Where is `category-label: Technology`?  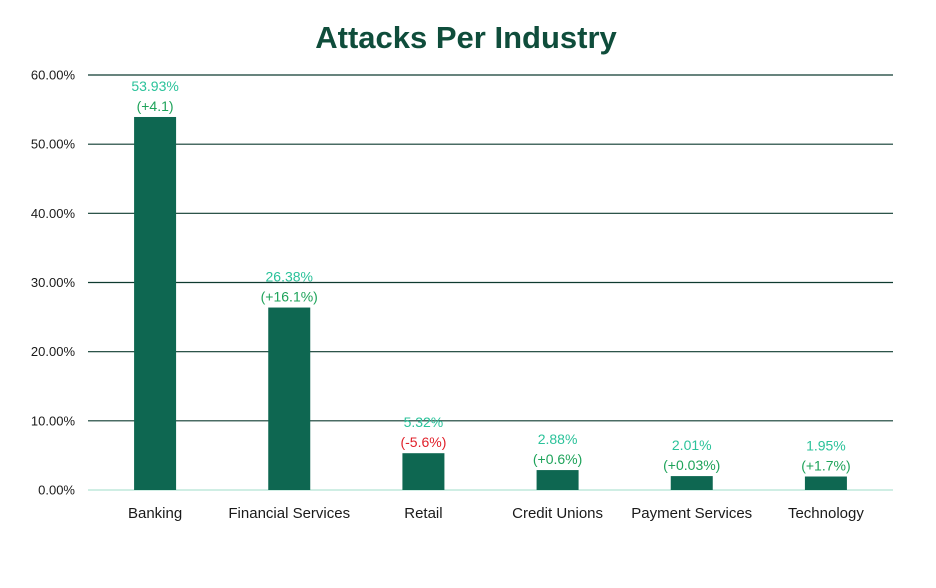 category-label: Technology is located at coordinates (826, 513).